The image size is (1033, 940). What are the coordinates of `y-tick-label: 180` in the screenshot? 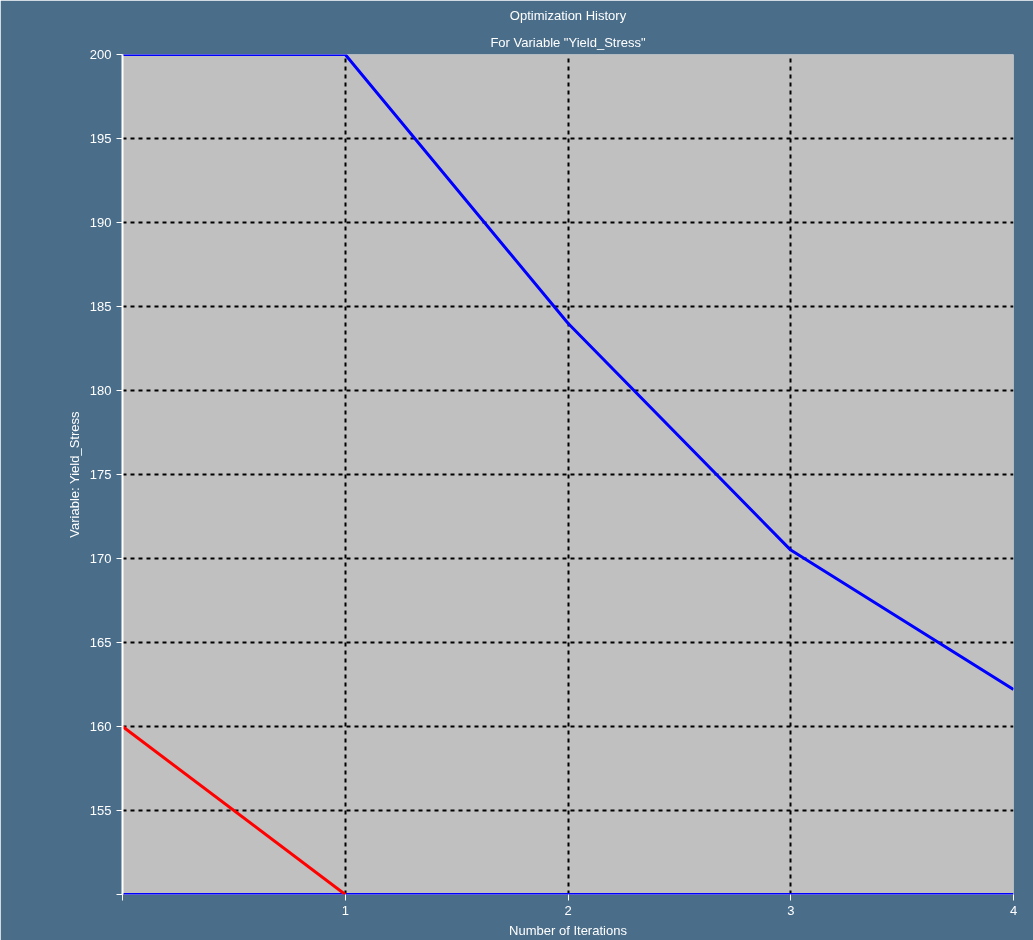 It's located at (100, 390).